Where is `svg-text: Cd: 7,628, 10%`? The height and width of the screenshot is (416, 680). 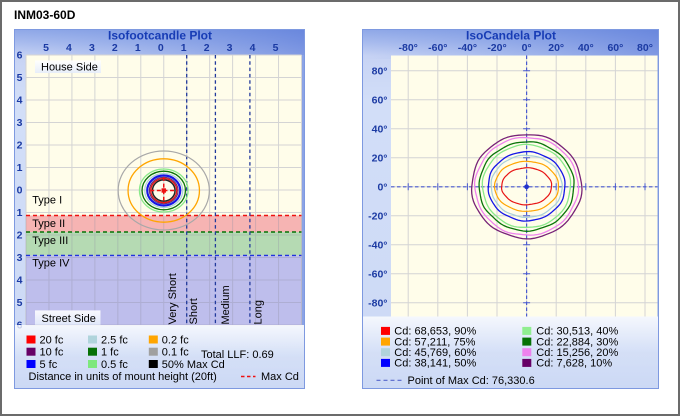 svg-text: Cd: 7,628, 10% is located at coordinates (574, 364).